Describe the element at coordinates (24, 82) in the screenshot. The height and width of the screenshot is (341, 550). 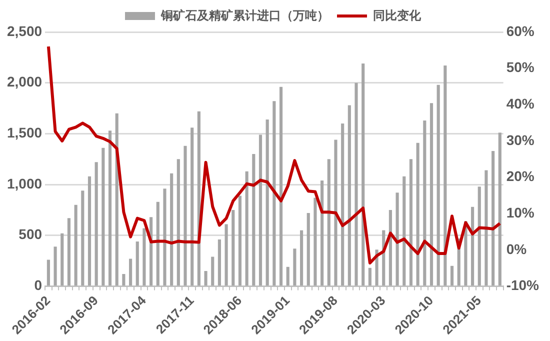
I see `y-tick-label: 2,000` at that location.